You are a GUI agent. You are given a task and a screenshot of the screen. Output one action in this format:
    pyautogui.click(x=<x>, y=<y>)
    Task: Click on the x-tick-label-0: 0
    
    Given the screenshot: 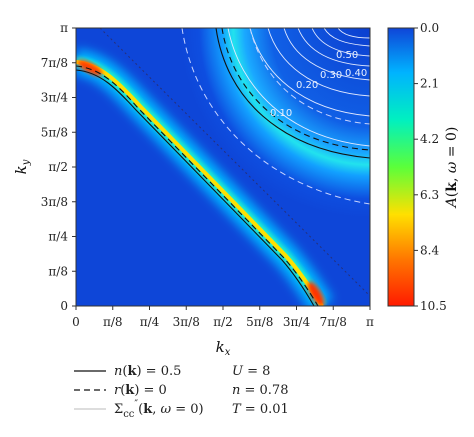 What is the action you would take?
    pyautogui.click(x=76, y=322)
    